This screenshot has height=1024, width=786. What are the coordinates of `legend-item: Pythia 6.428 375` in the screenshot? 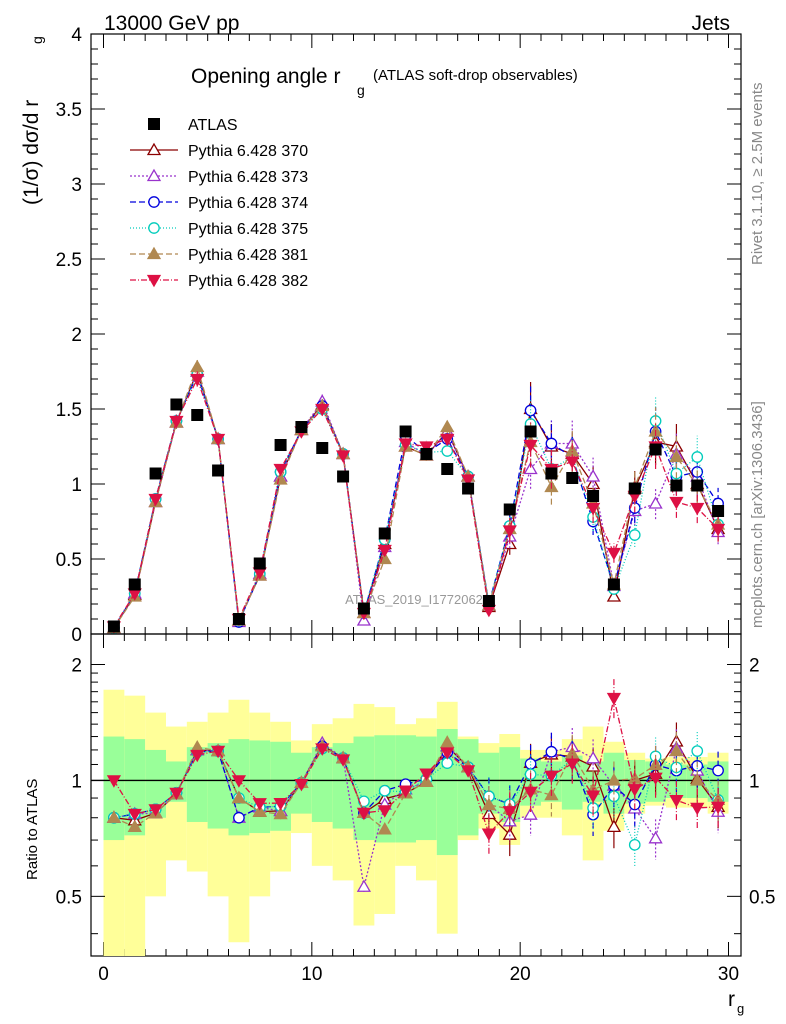 It's located at (219, 229).